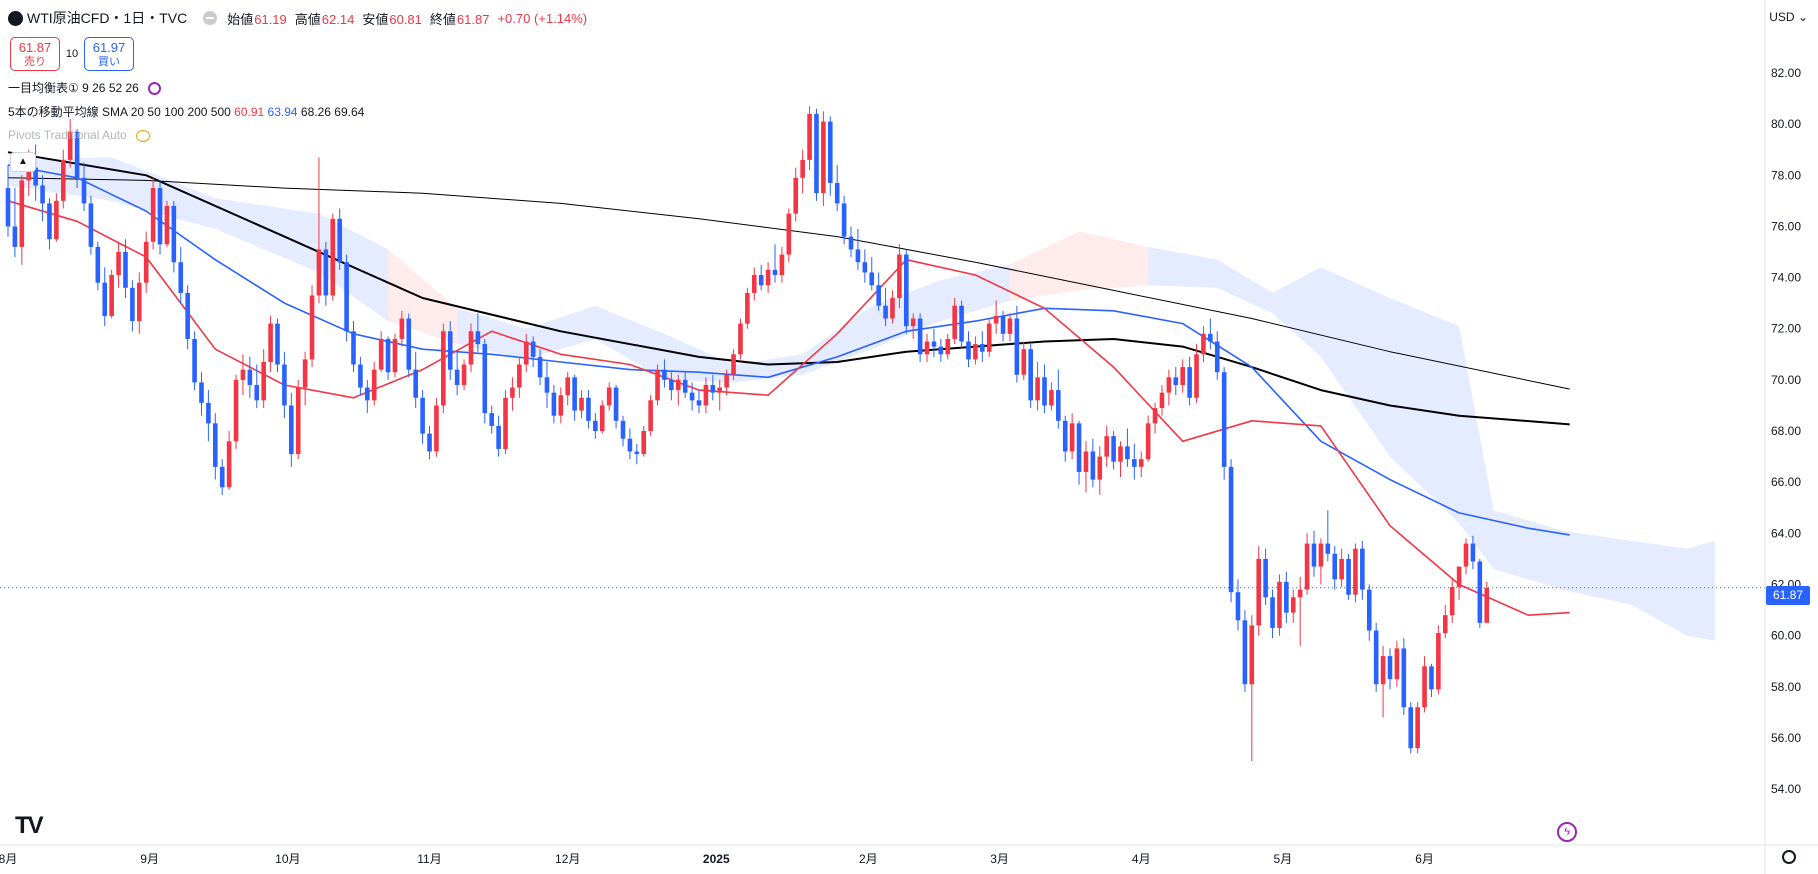  Describe the element at coordinates (109, 62) in the screenshot. I see `buy-label: 買い` at that location.